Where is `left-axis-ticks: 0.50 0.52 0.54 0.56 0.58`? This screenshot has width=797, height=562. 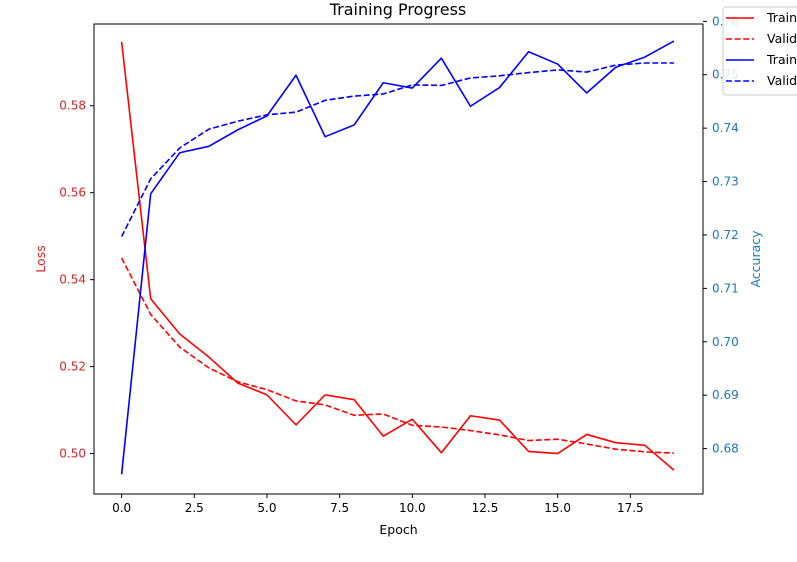
left-axis-ticks: 0.50 0.52 0.54 0.56 0.58 is located at coordinates (76, 280).